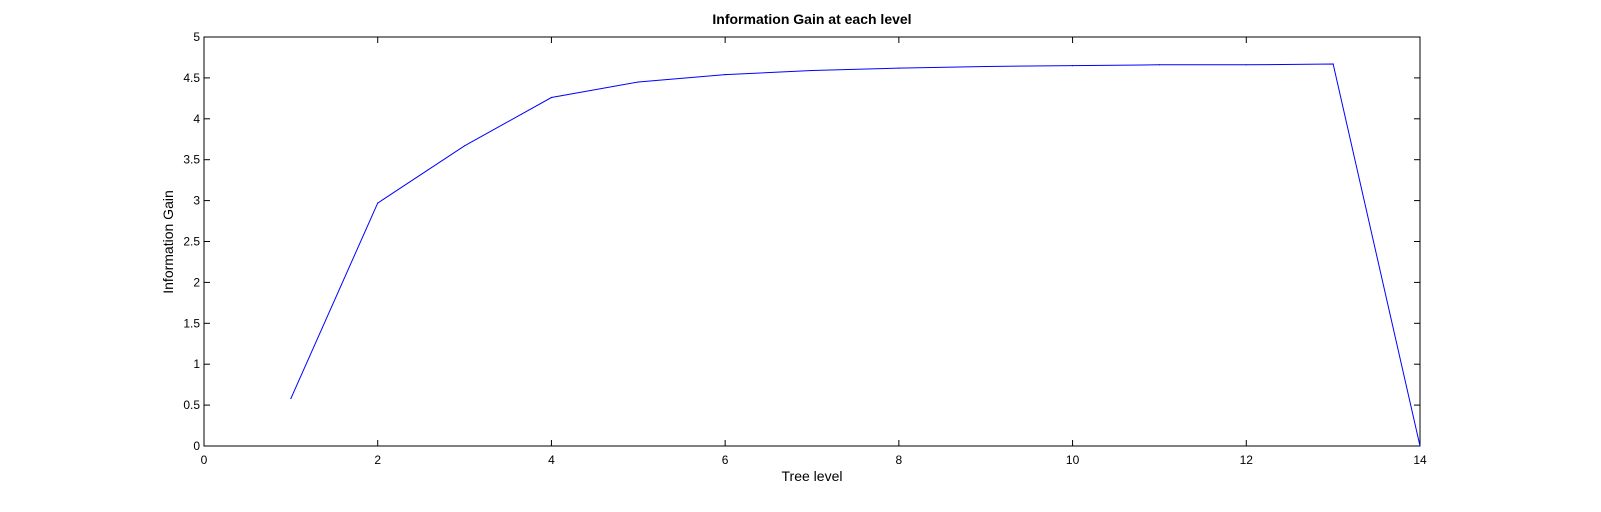 The image size is (1601, 512). What do you see at coordinates (196, 282) in the screenshot?
I see `y-tick-label: 2` at bounding box center [196, 282].